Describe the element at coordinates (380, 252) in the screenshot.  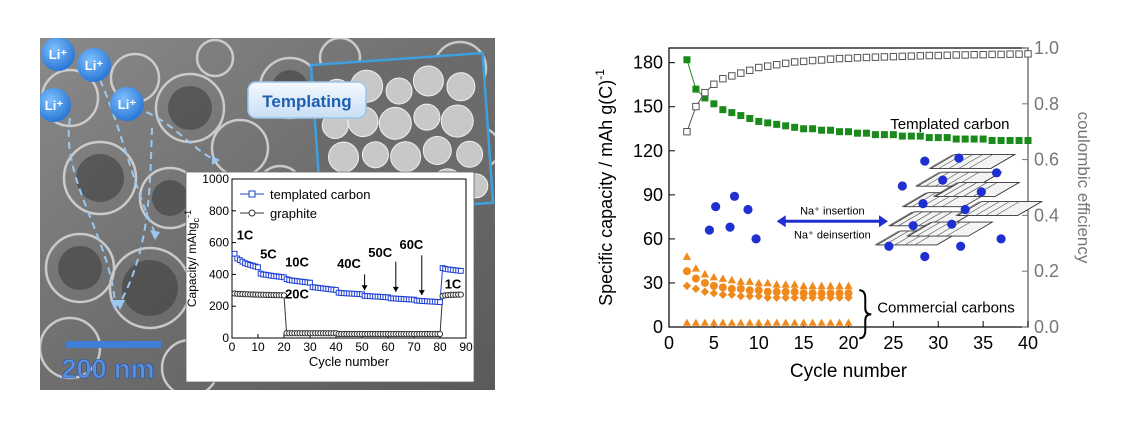
I see `rate-label: 50C` at that location.